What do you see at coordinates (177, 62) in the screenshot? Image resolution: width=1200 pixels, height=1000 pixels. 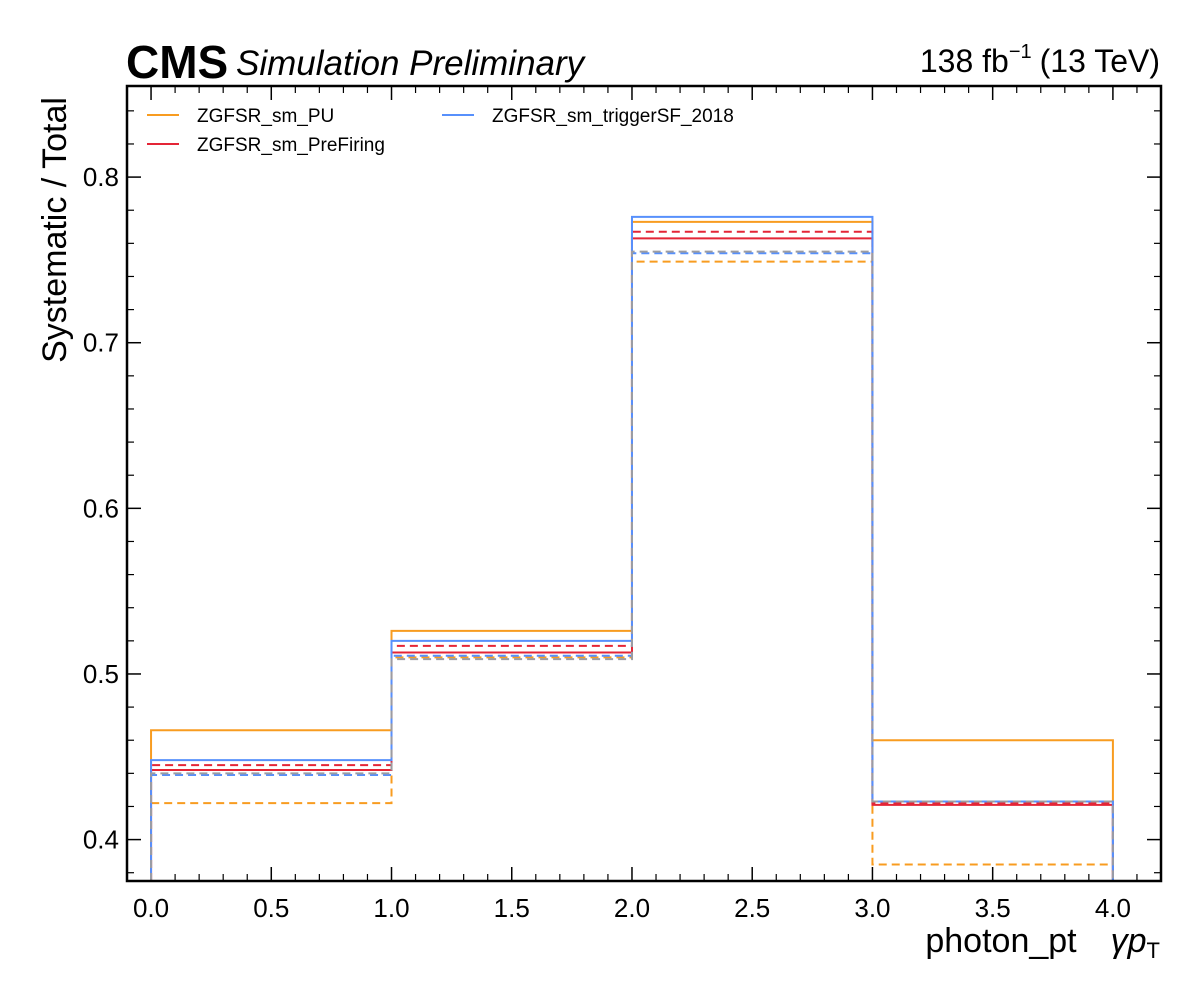 I see `cms-label: CMS` at bounding box center [177, 62].